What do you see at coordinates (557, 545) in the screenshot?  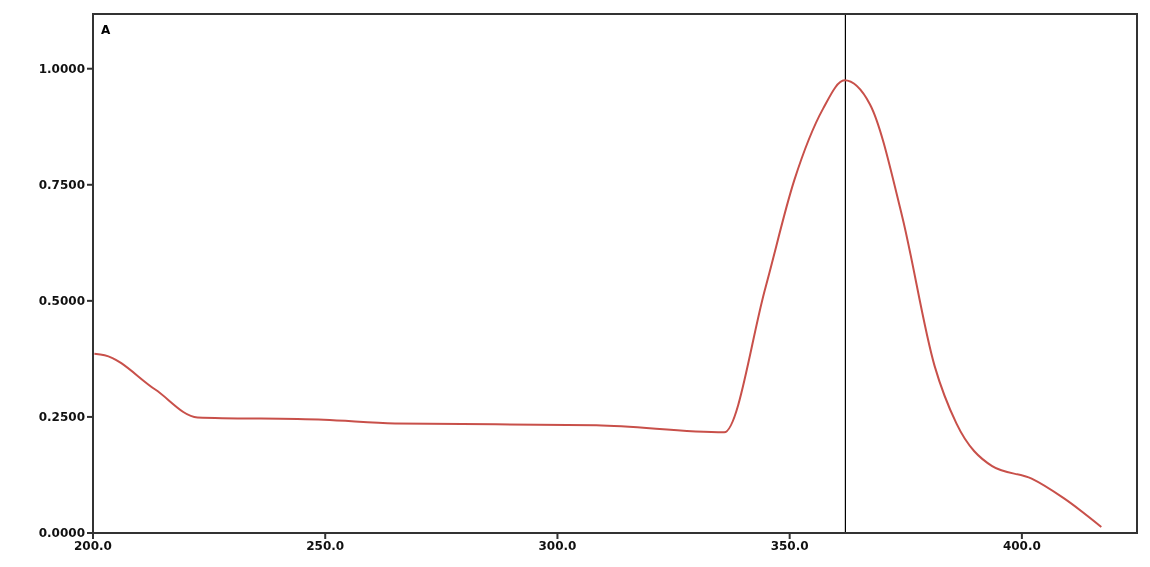 I see `x-tick-label: 300.0` at bounding box center [557, 545].